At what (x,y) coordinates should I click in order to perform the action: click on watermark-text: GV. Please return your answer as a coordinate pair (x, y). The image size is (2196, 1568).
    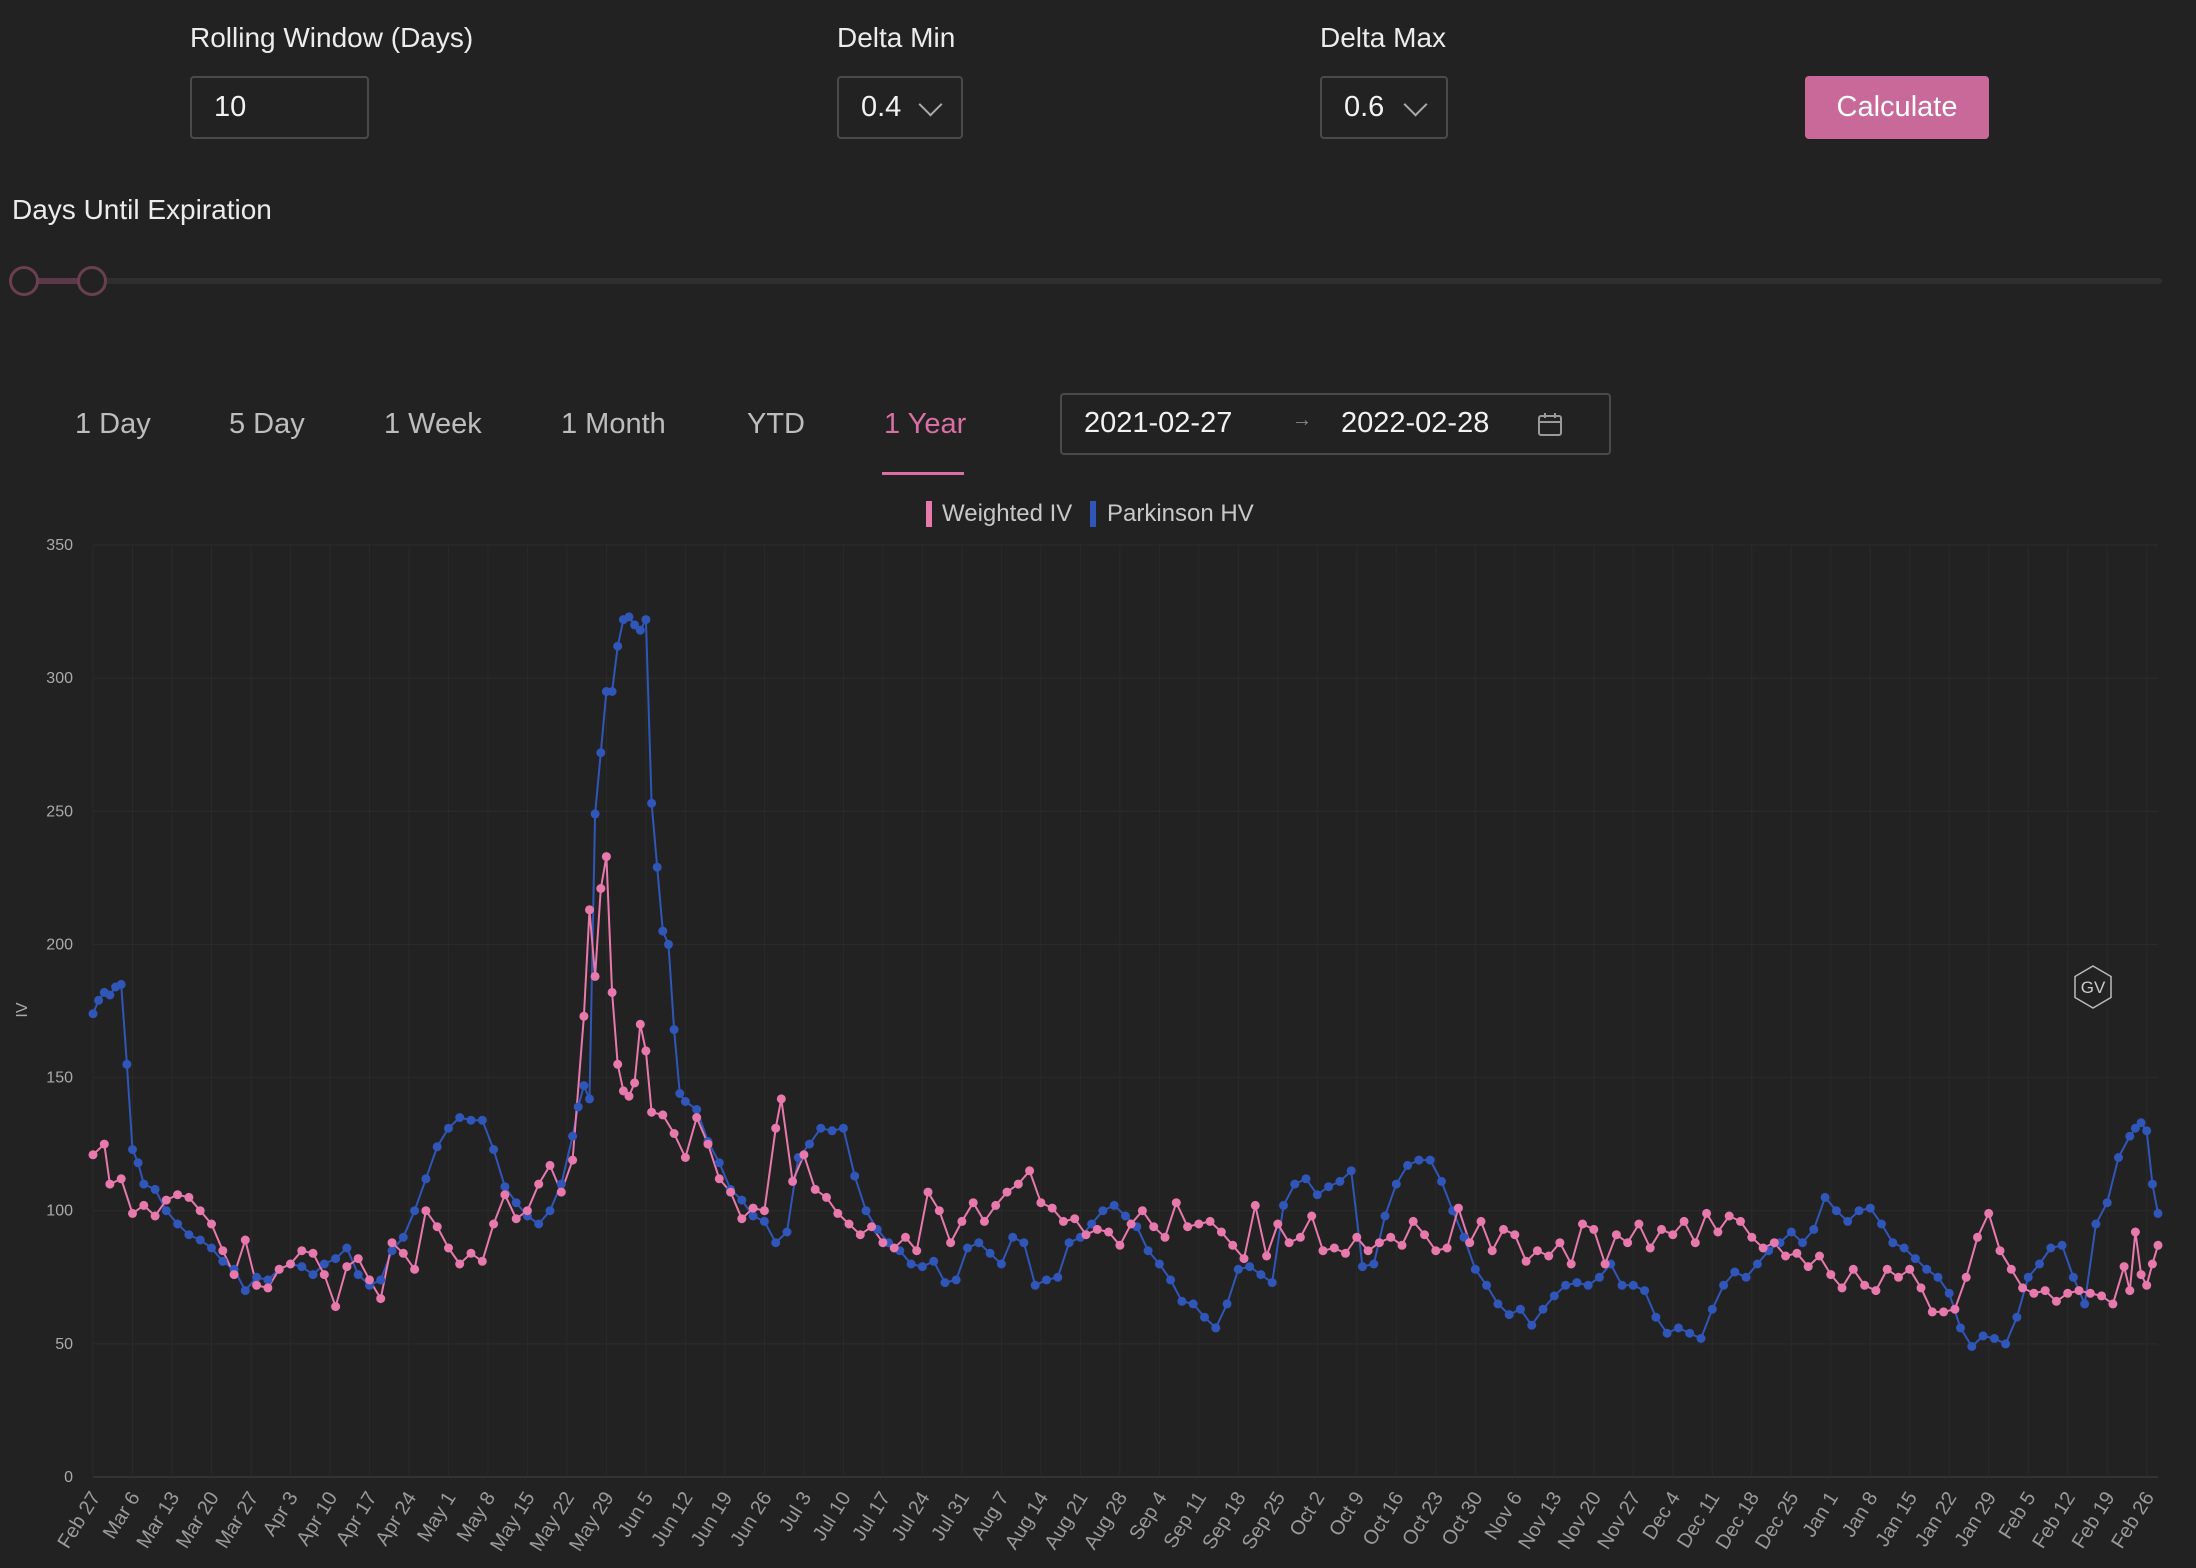
    Looking at the image, I should click on (2093, 987).